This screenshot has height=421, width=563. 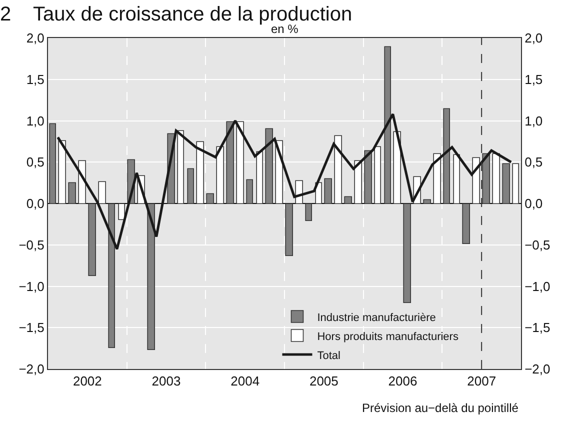 What do you see at coordinates (537, 286) in the screenshot?
I see `y2-tick-label: −1,0` at bounding box center [537, 286].